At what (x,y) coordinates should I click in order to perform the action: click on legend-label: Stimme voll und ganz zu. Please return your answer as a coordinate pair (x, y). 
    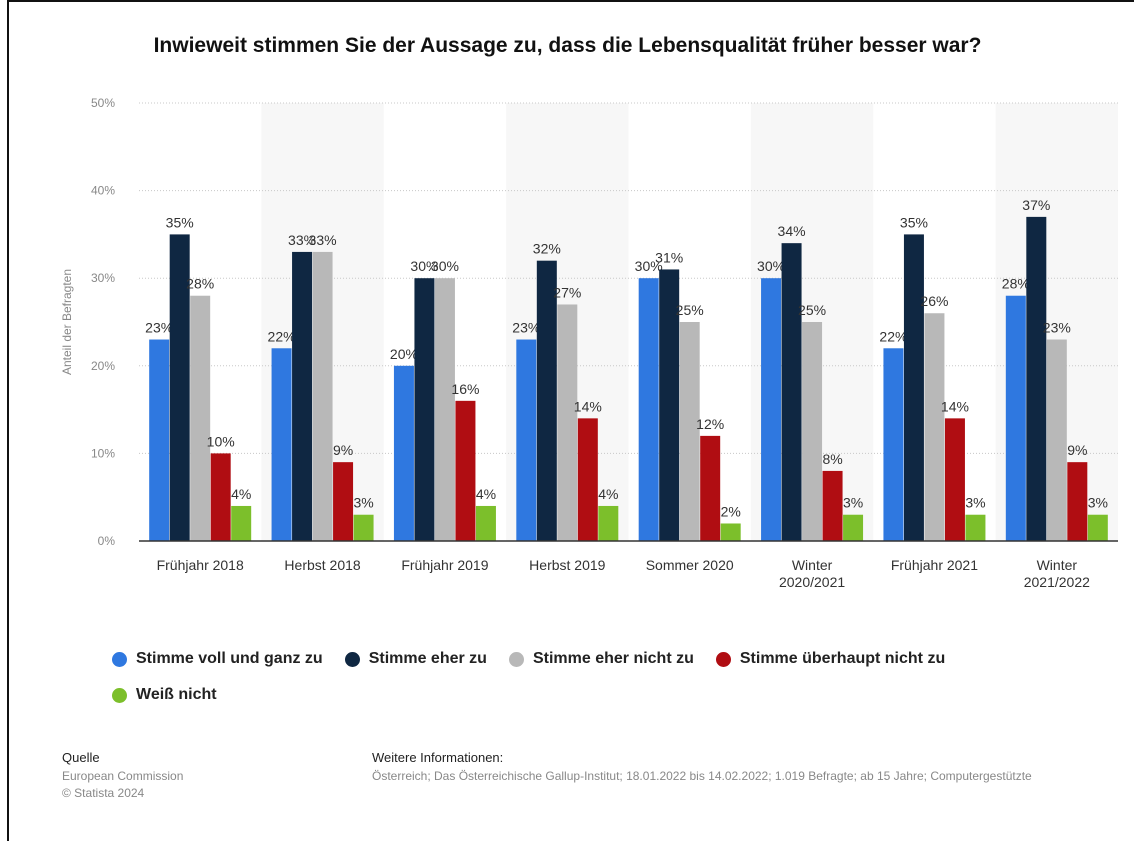
    Looking at the image, I should click on (229, 658).